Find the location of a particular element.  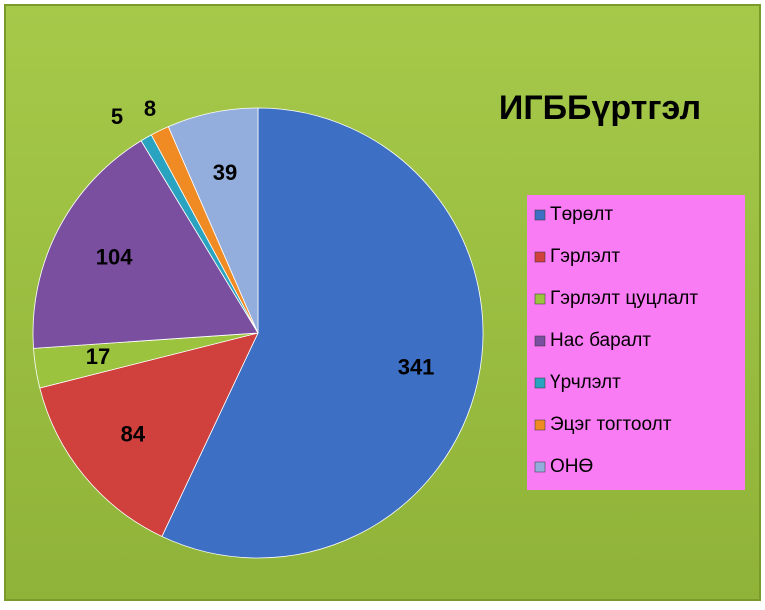

data-label: 84 is located at coordinates (133, 434).